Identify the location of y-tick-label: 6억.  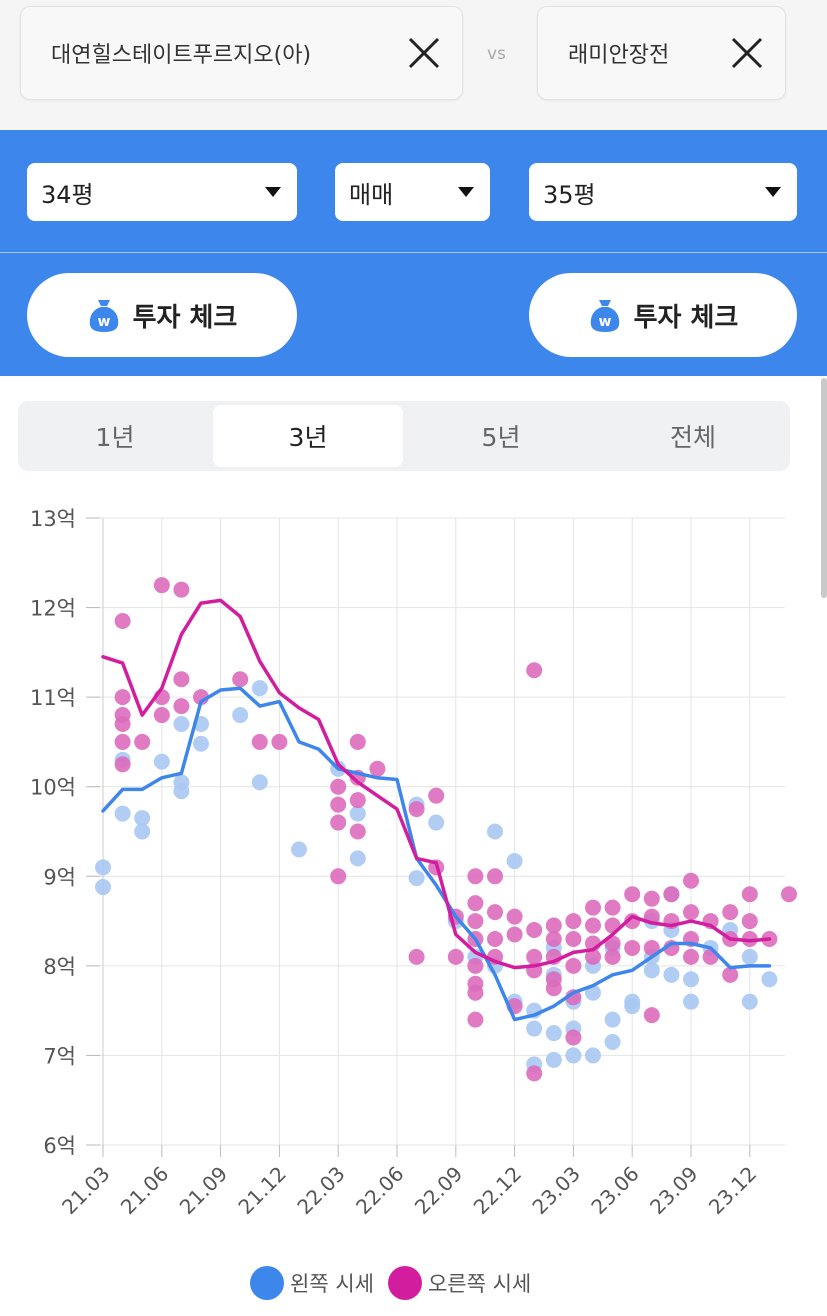
(59, 1146).